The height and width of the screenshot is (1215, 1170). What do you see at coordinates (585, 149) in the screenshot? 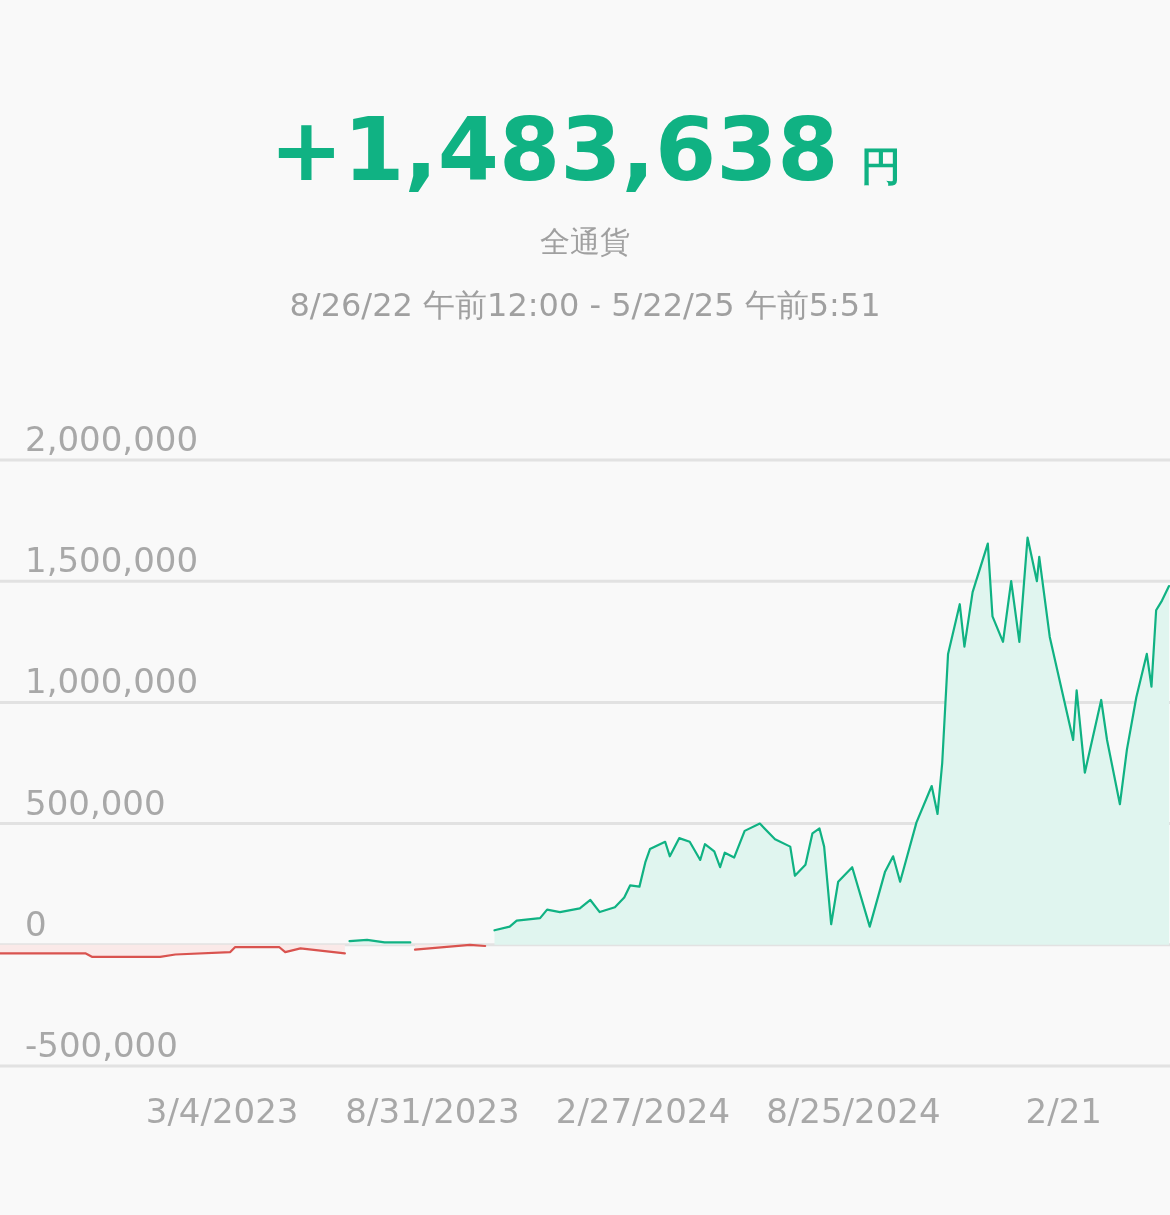
I see `chart-title: +1,483,638 円` at bounding box center [585, 149].